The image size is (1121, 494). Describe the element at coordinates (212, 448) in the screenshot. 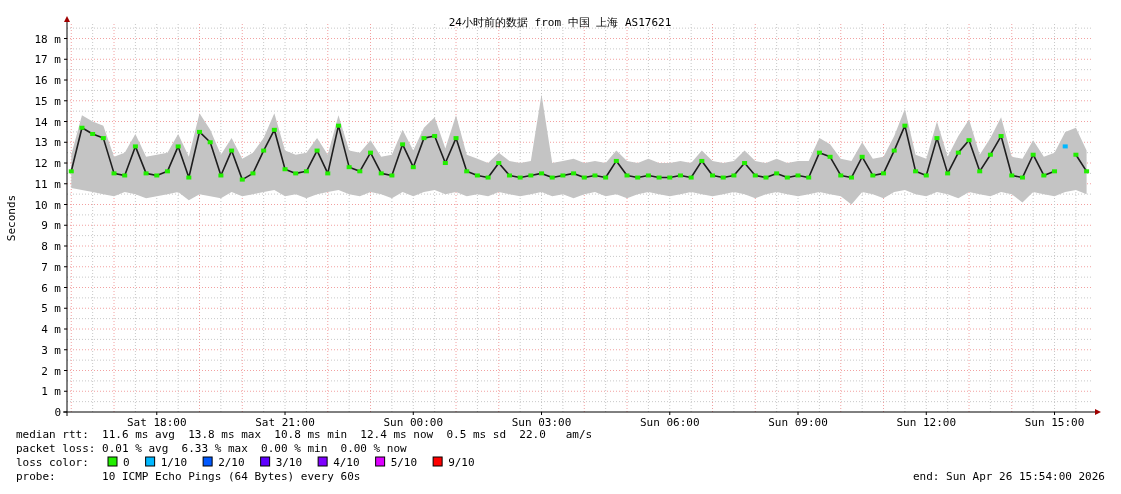

I see `text: packet loss: 0.01 % avg 6.33 % max 0.00 % min 0.00 % now` at that location.